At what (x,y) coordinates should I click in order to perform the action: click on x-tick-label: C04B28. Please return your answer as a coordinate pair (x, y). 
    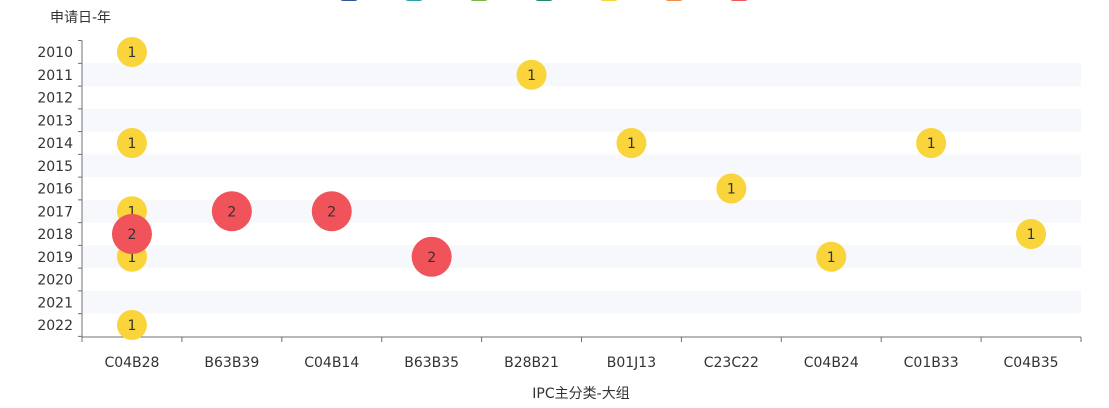
    Looking at the image, I should click on (131, 363).